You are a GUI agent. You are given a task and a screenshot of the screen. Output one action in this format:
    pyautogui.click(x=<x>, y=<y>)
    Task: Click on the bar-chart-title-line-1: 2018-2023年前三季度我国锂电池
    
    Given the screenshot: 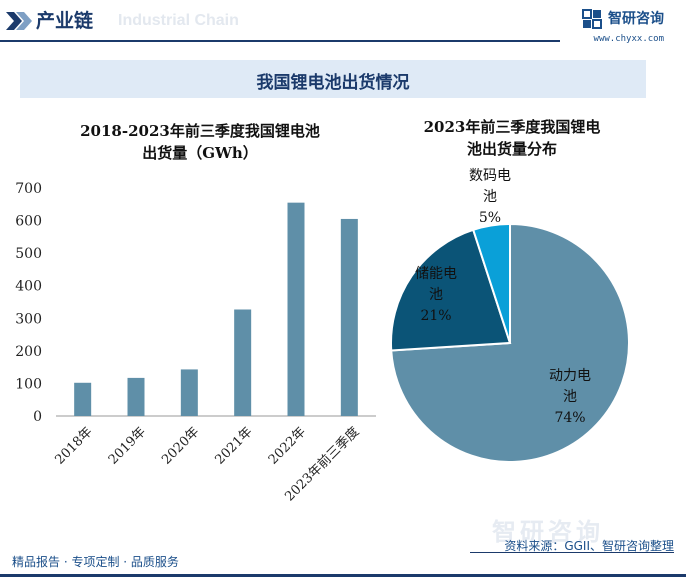 What is the action you would take?
    pyautogui.click(x=200, y=131)
    